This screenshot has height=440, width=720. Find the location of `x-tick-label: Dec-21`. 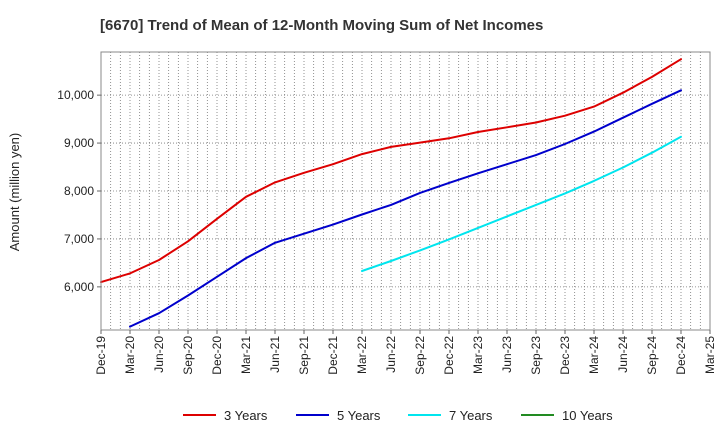

x-tick-label: Dec-21 is located at coordinates (333, 355).